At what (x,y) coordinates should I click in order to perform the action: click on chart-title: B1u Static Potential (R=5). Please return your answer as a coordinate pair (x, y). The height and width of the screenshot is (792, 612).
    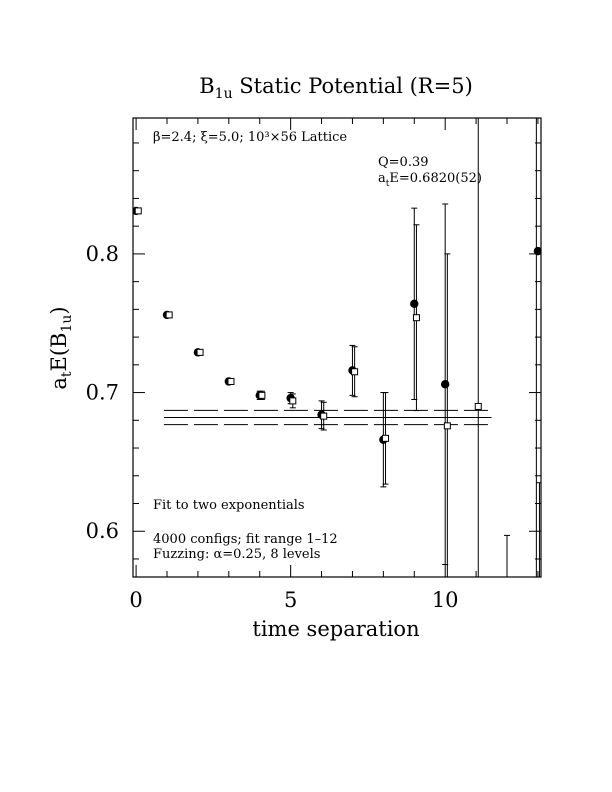
    Looking at the image, I should click on (336, 88).